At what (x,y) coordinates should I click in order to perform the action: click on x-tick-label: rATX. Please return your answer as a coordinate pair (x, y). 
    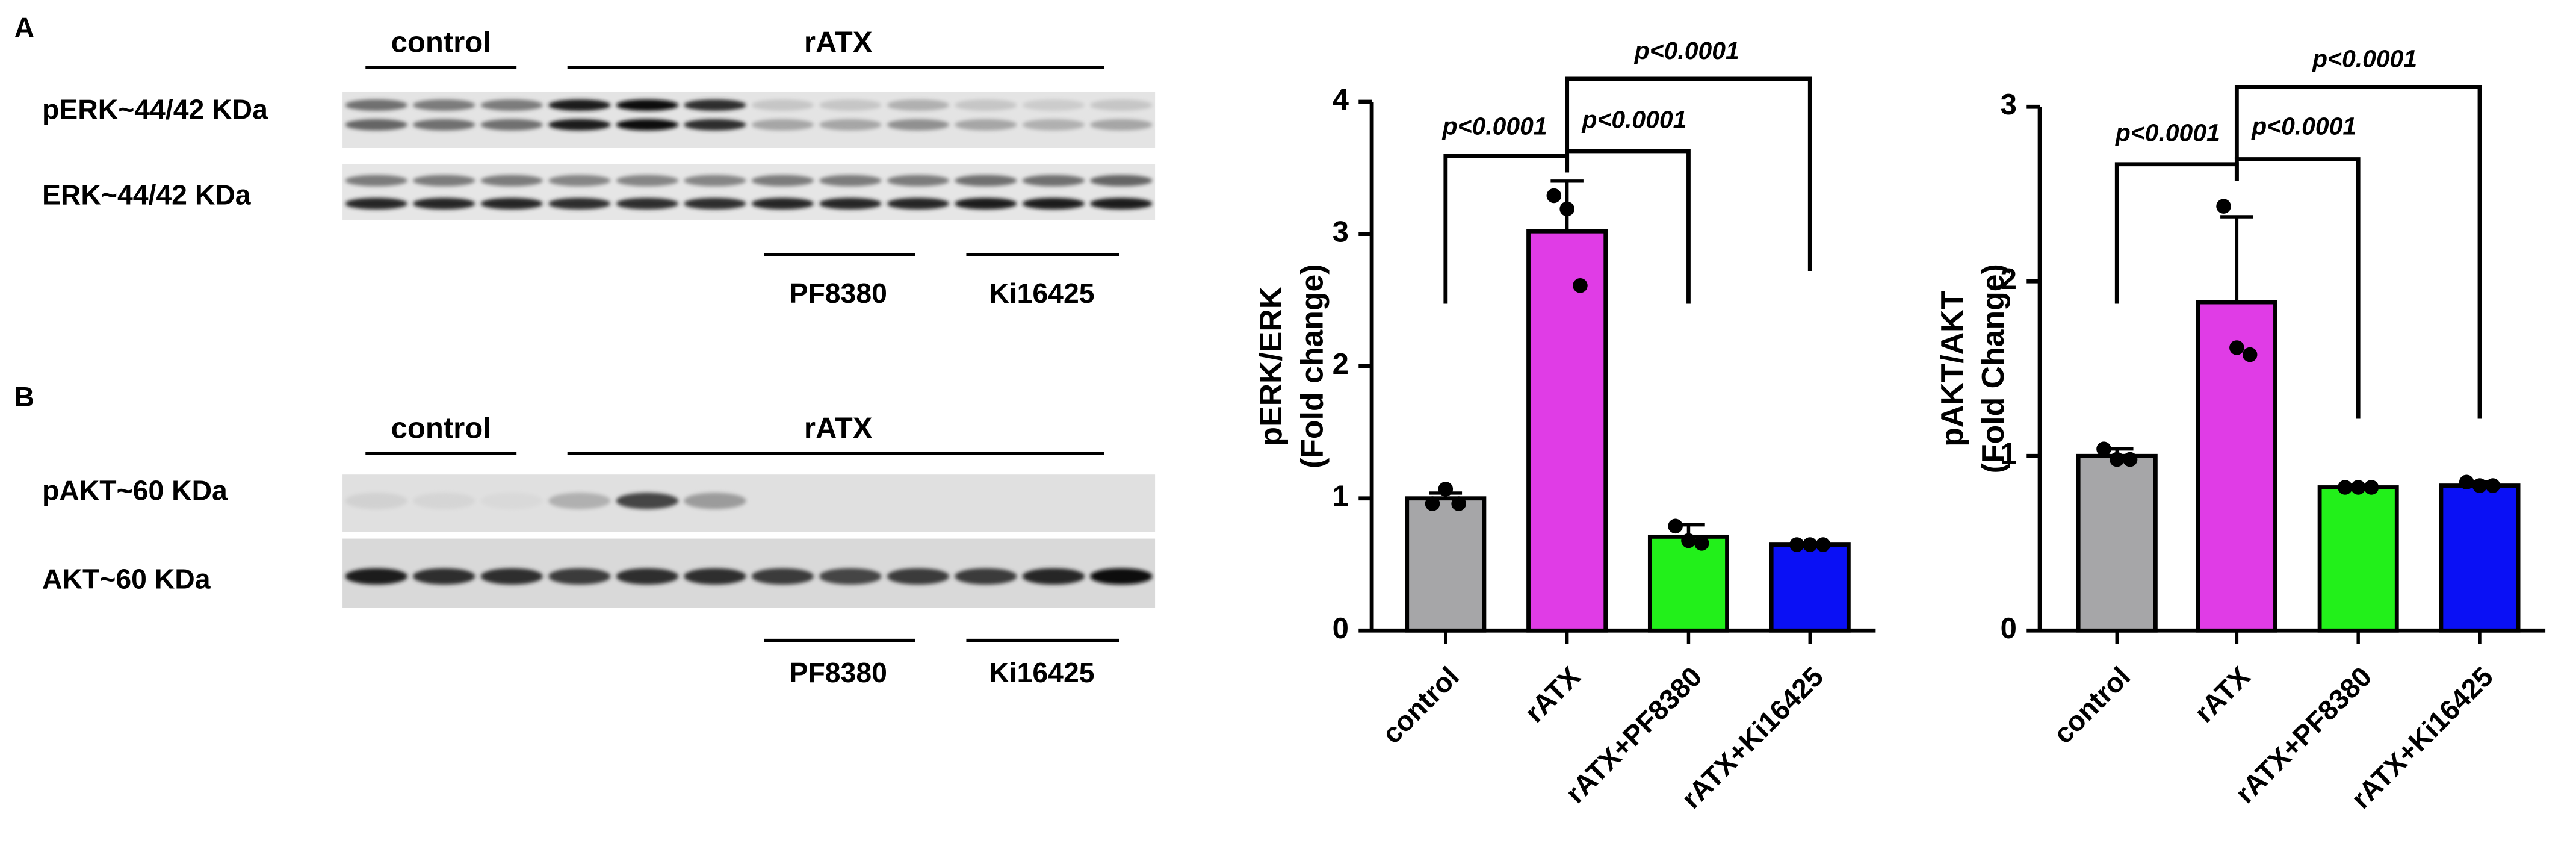
    Looking at the image, I should click on (2222, 694).